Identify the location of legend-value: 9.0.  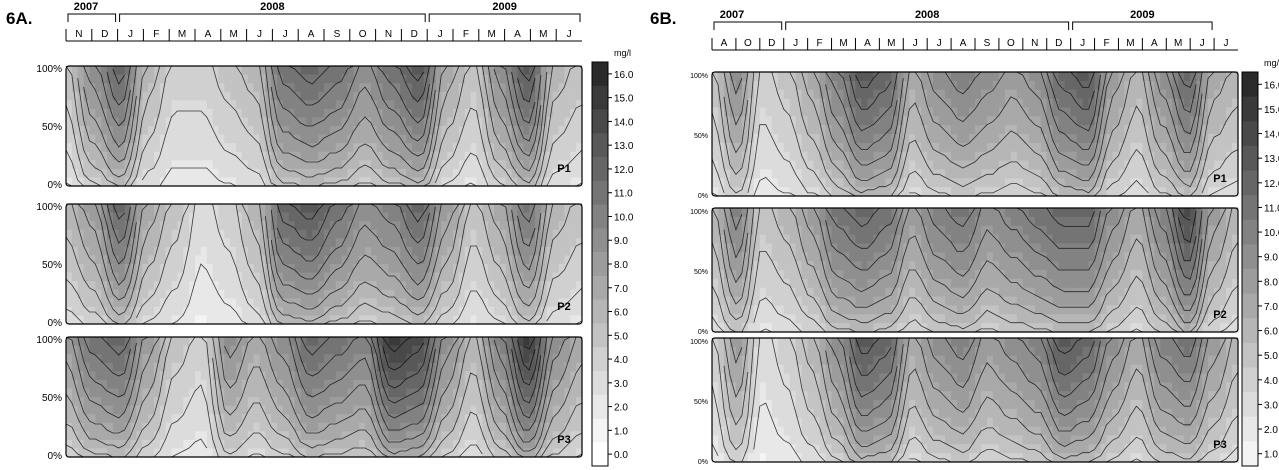
(621, 241).